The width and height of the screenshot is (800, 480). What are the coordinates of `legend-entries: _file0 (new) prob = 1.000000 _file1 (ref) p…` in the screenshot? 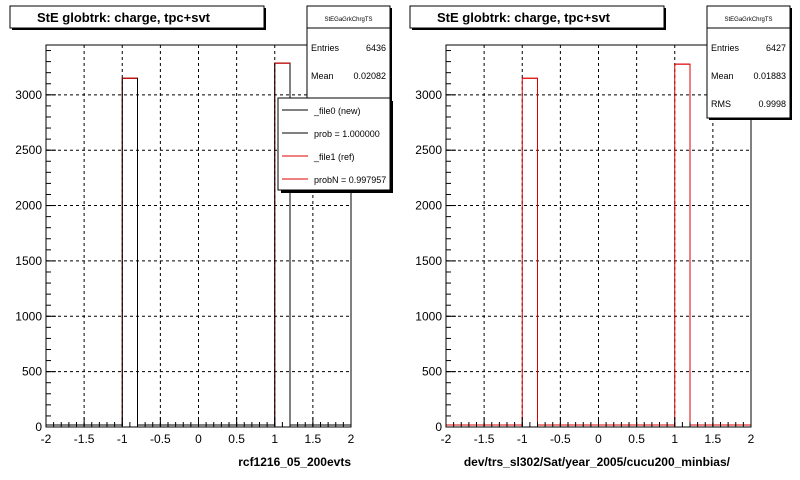 It's located at (334, 145).